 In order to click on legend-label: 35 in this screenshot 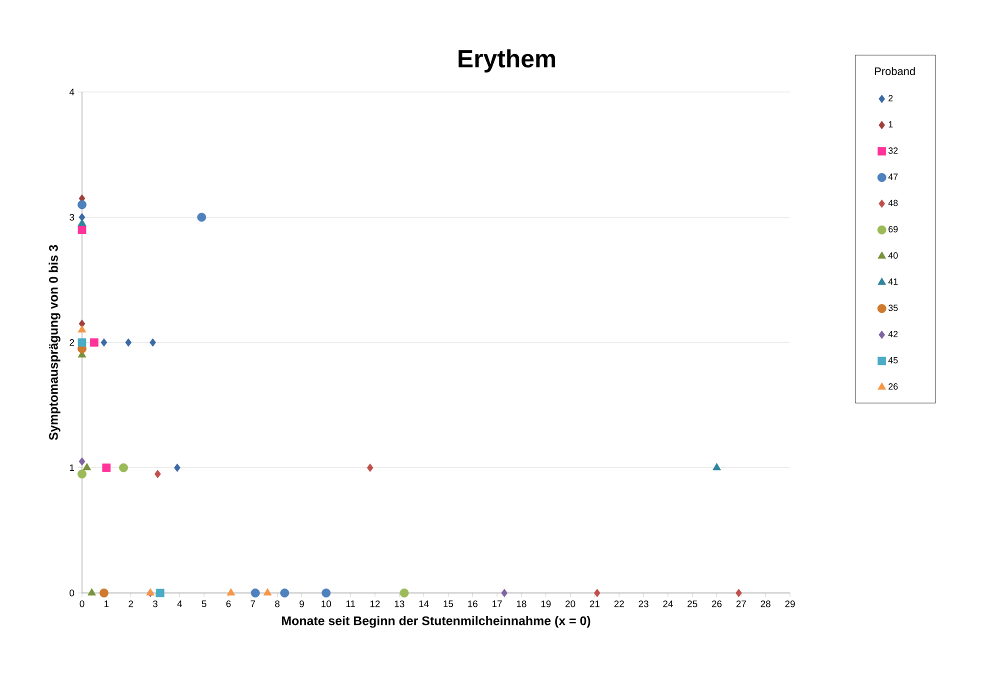, I will do `click(893, 308)`.